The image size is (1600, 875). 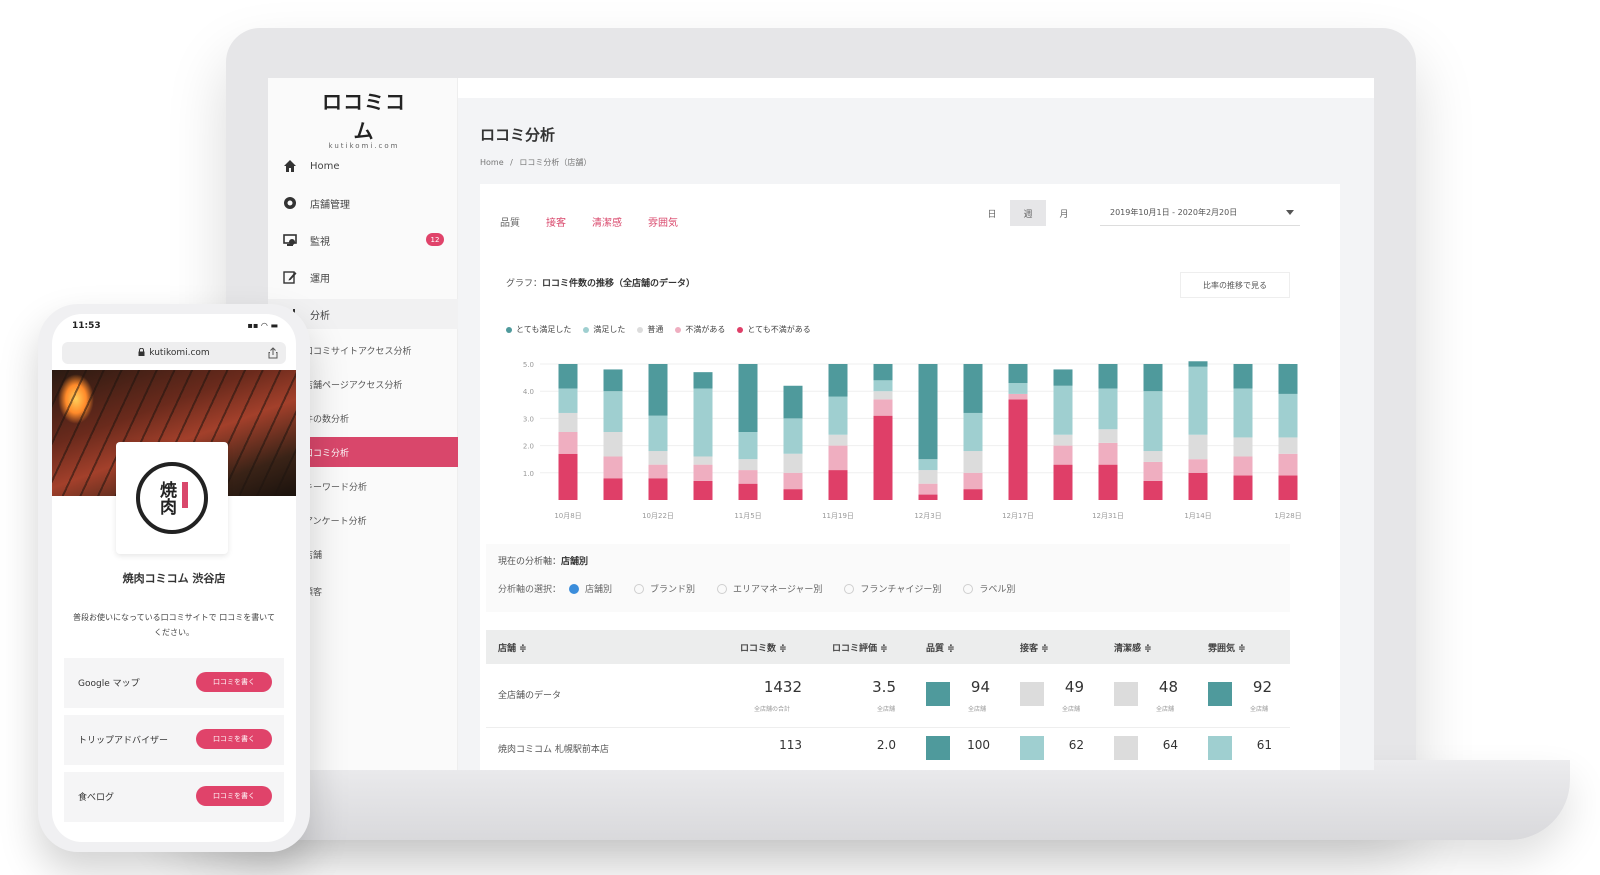 What do you see at coordinates (363, 384) in the screenshot?
I see `sidebar-subitem-store-page-access: 店舗ページアクセス分析` at bounding box center [363, 384].